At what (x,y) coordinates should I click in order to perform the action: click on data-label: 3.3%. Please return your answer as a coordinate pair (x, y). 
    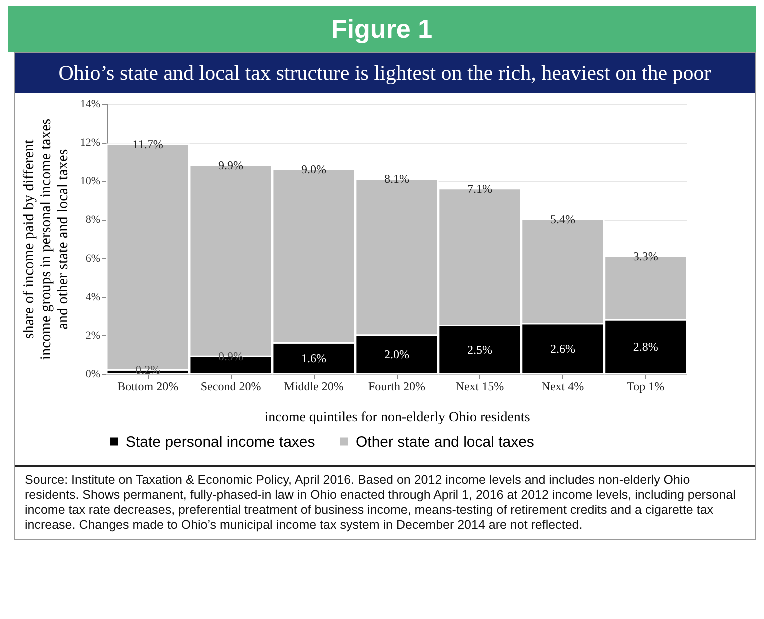
    Looking at the image, I should click on (645, 256).